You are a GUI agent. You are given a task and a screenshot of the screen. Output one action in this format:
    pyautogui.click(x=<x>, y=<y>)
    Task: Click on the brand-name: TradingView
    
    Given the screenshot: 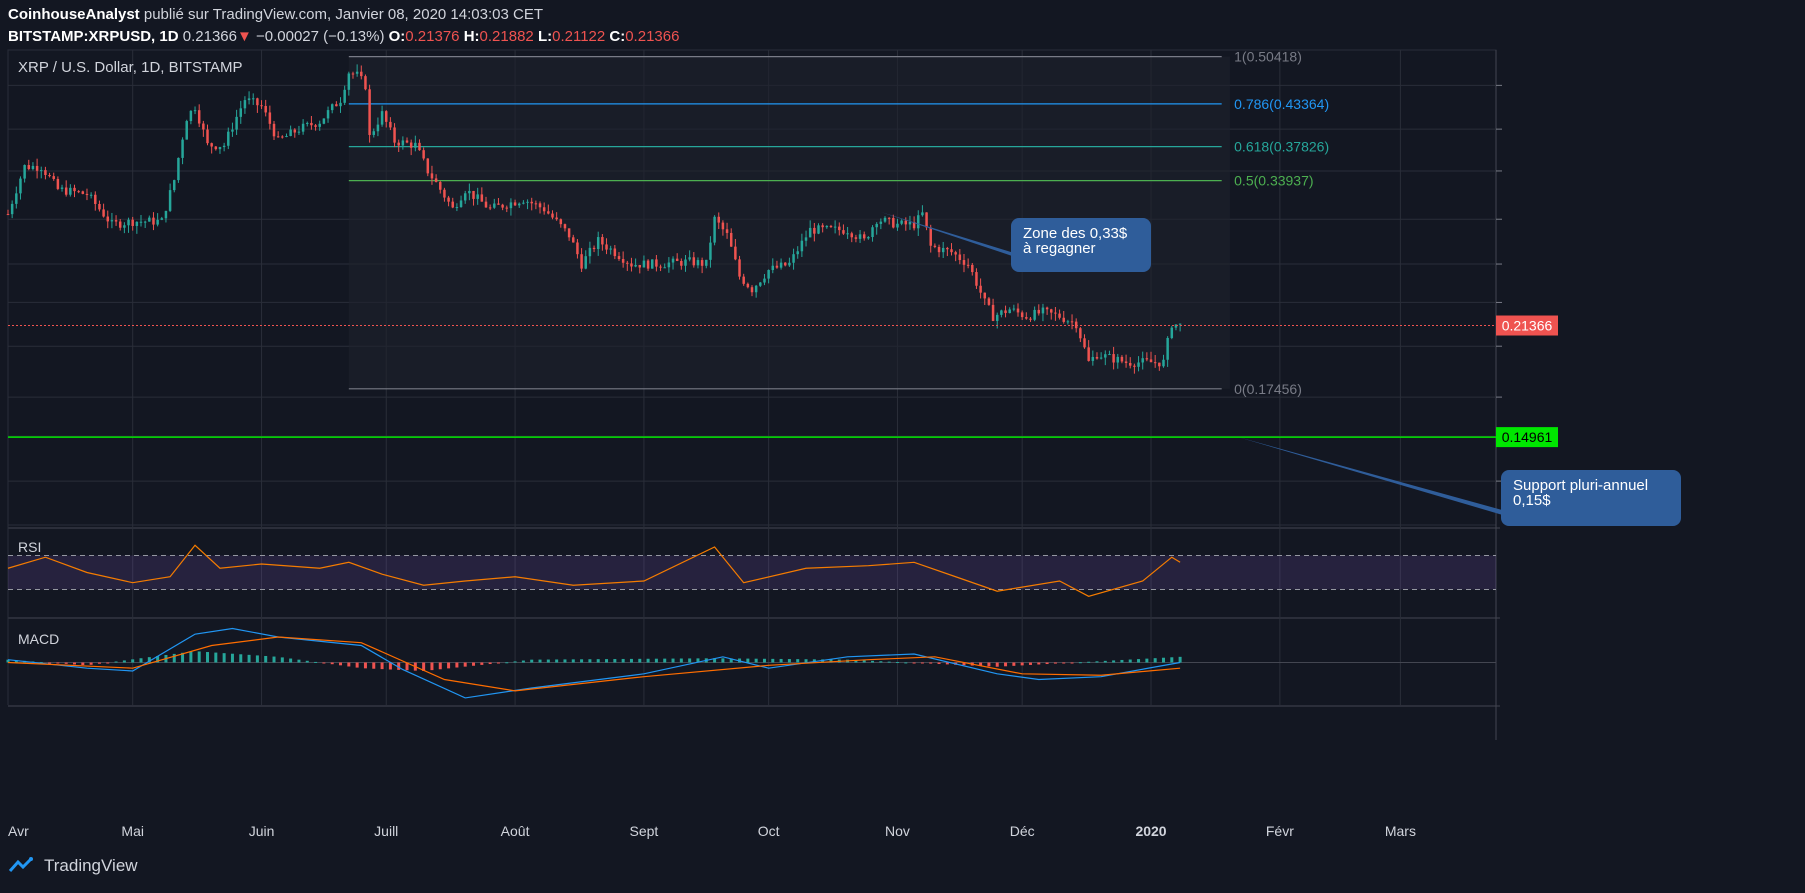 What is the action you would take?
    pyautogui.click(x=91, y=865)
    